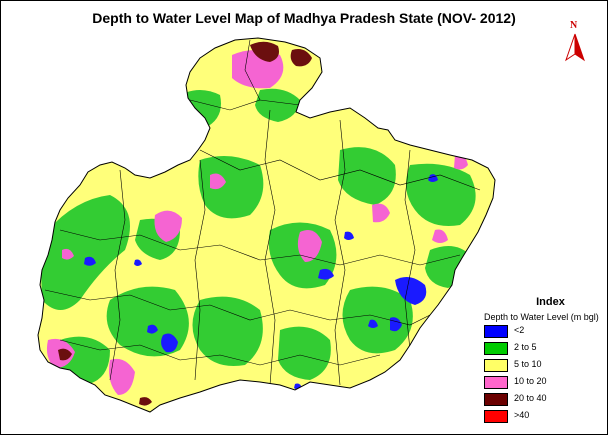  What do you see at coordinates (574, 25) in the screenshot?
I see `north-letter: N` at bounding box center [574, 25].